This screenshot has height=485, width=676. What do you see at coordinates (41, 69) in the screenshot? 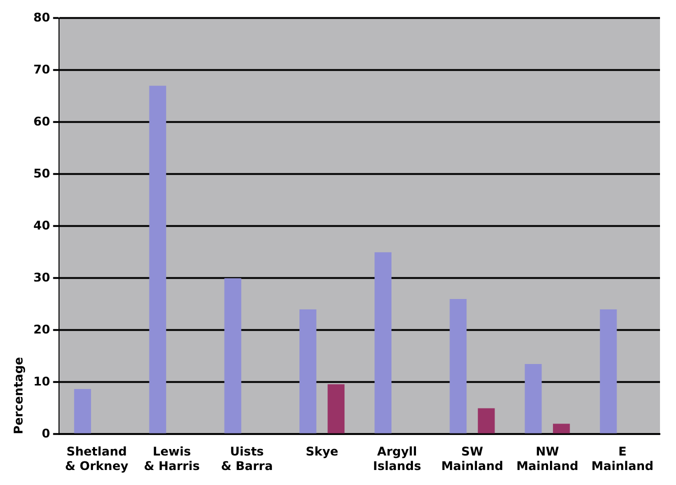
I see `y-tick-label: 70` at bounding box center [41, 69].